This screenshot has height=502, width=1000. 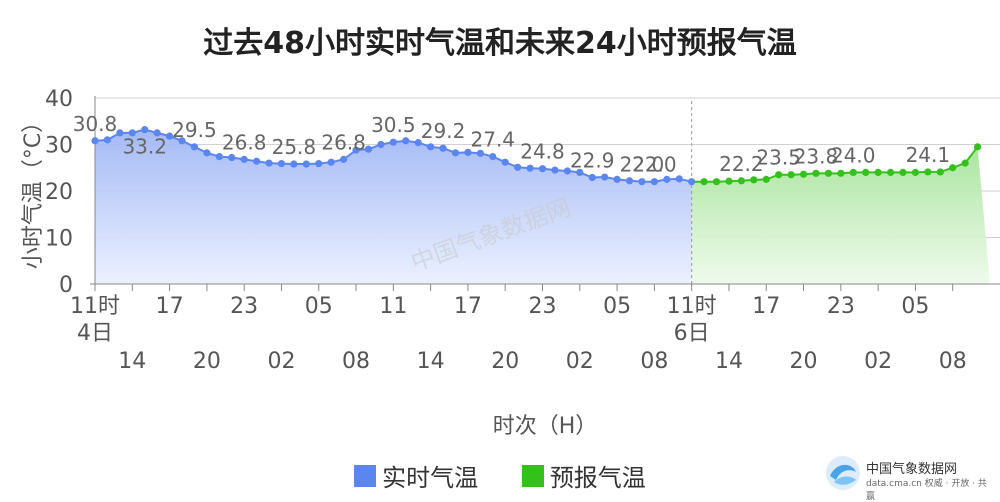 I want to click on legend-item-observed: 实时气温, so click(x=416, y=475).